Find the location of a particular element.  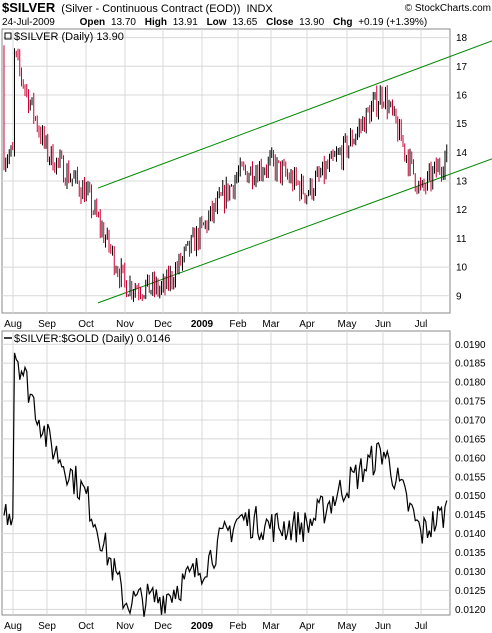

y-tick-label: 9 is located at coordinates (459, 296).